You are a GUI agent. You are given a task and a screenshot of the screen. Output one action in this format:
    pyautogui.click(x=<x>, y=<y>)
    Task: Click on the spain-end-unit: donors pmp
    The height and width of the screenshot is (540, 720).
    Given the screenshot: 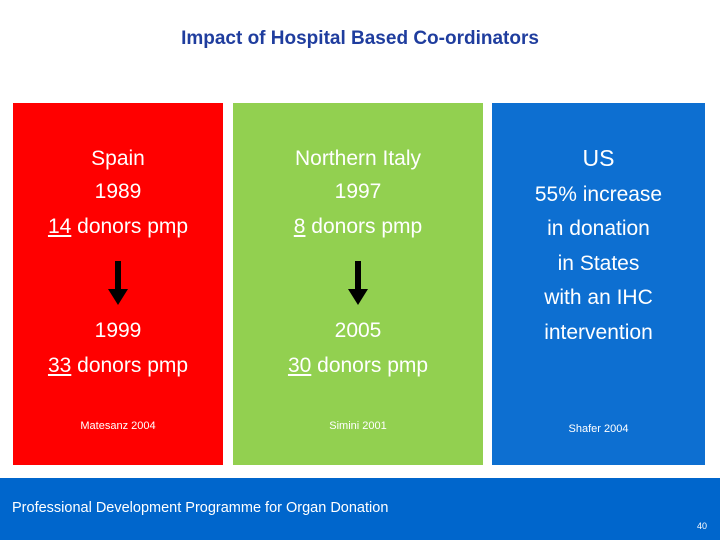 What is the action you would take?
    pyautogui.click(x=130, y=365)
    